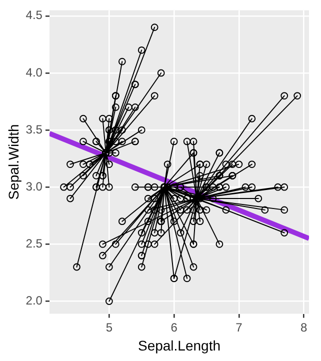  Describe the element at coordinates (34, 129) in the screenshot. I see `y-tick-label: 3.5` at that location.